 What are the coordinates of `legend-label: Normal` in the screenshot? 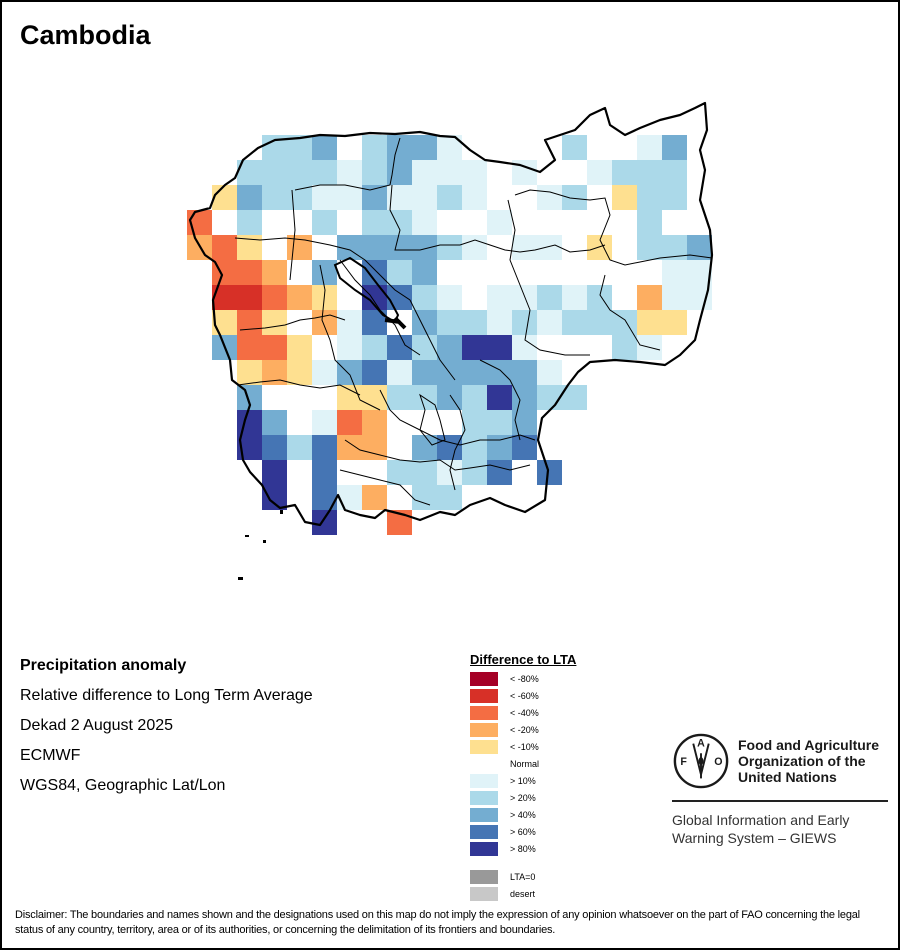 It's located at (525, 763).